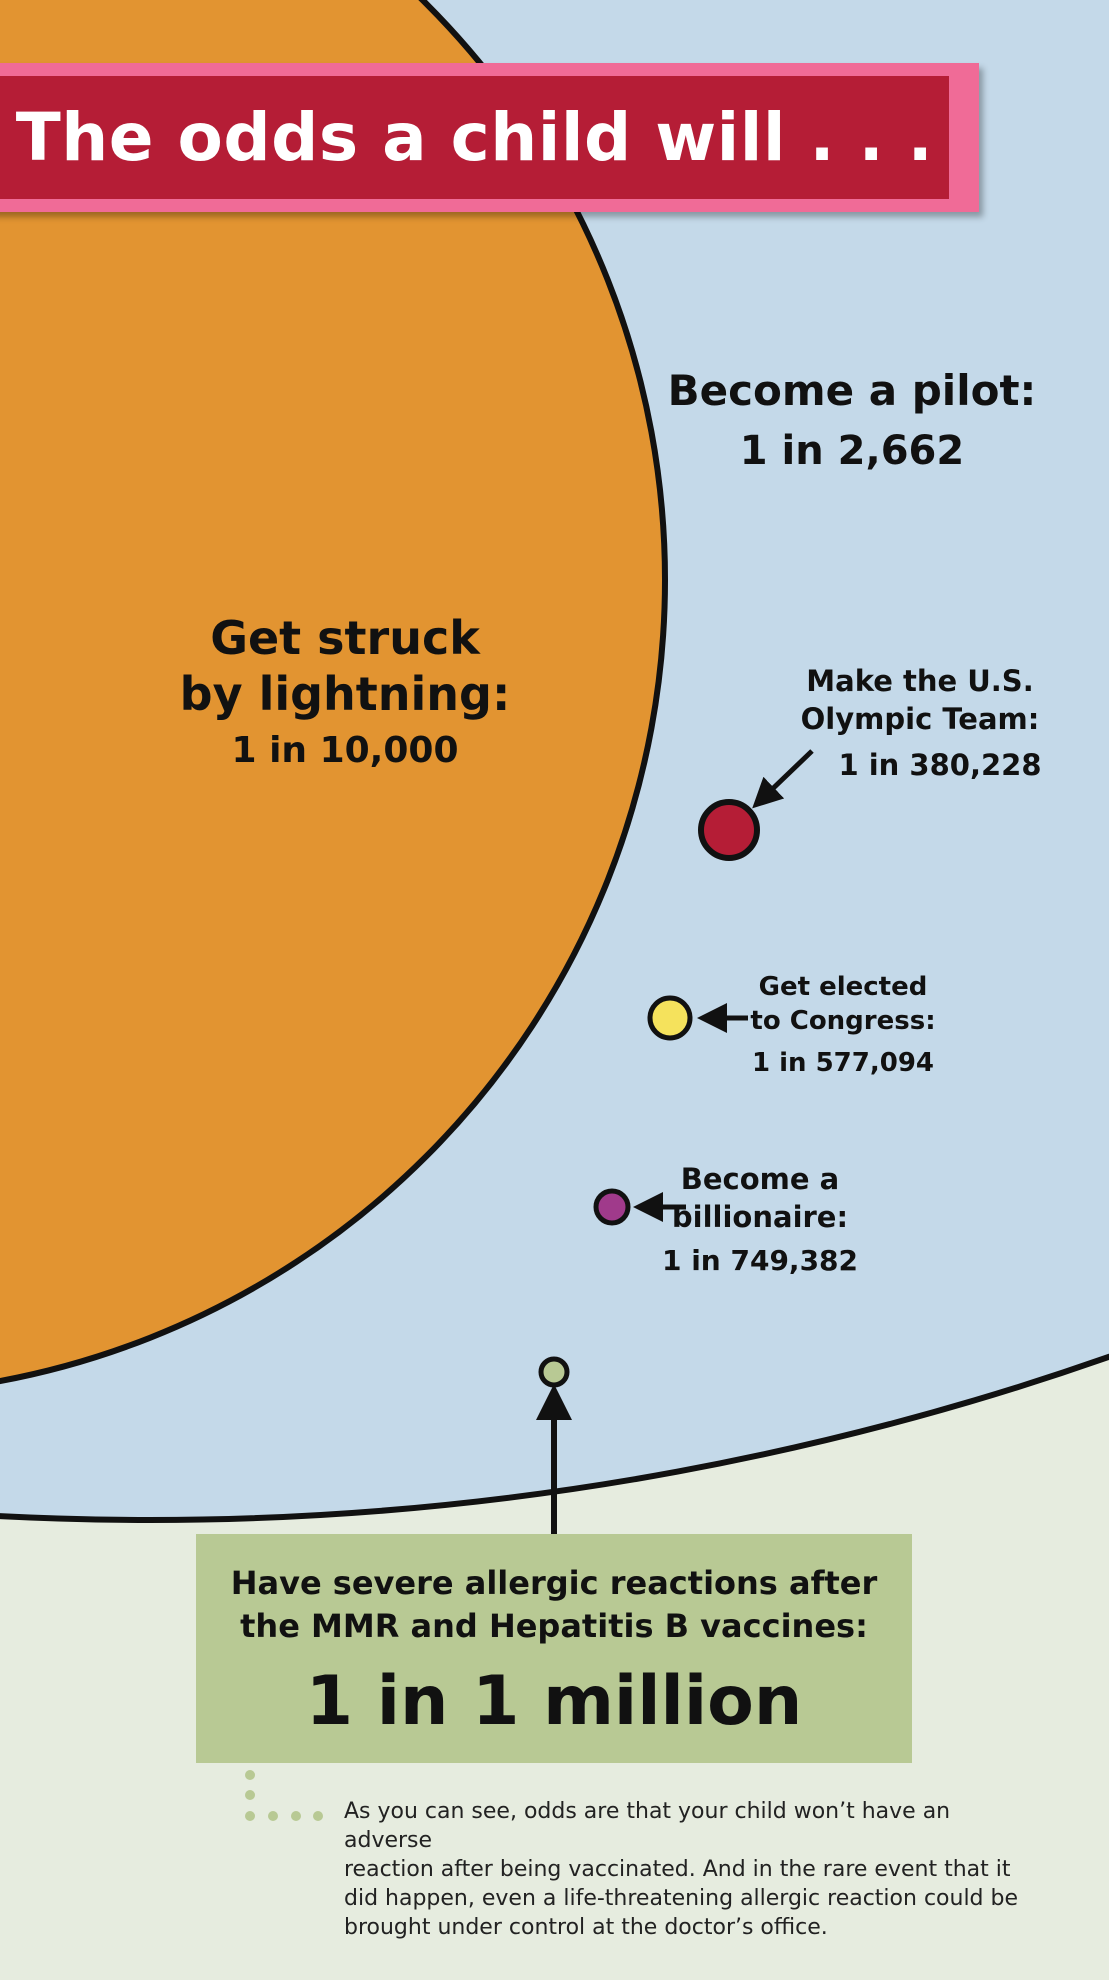  I want to click on olympic-odds: 1 in 380,228, so click(940, 765).